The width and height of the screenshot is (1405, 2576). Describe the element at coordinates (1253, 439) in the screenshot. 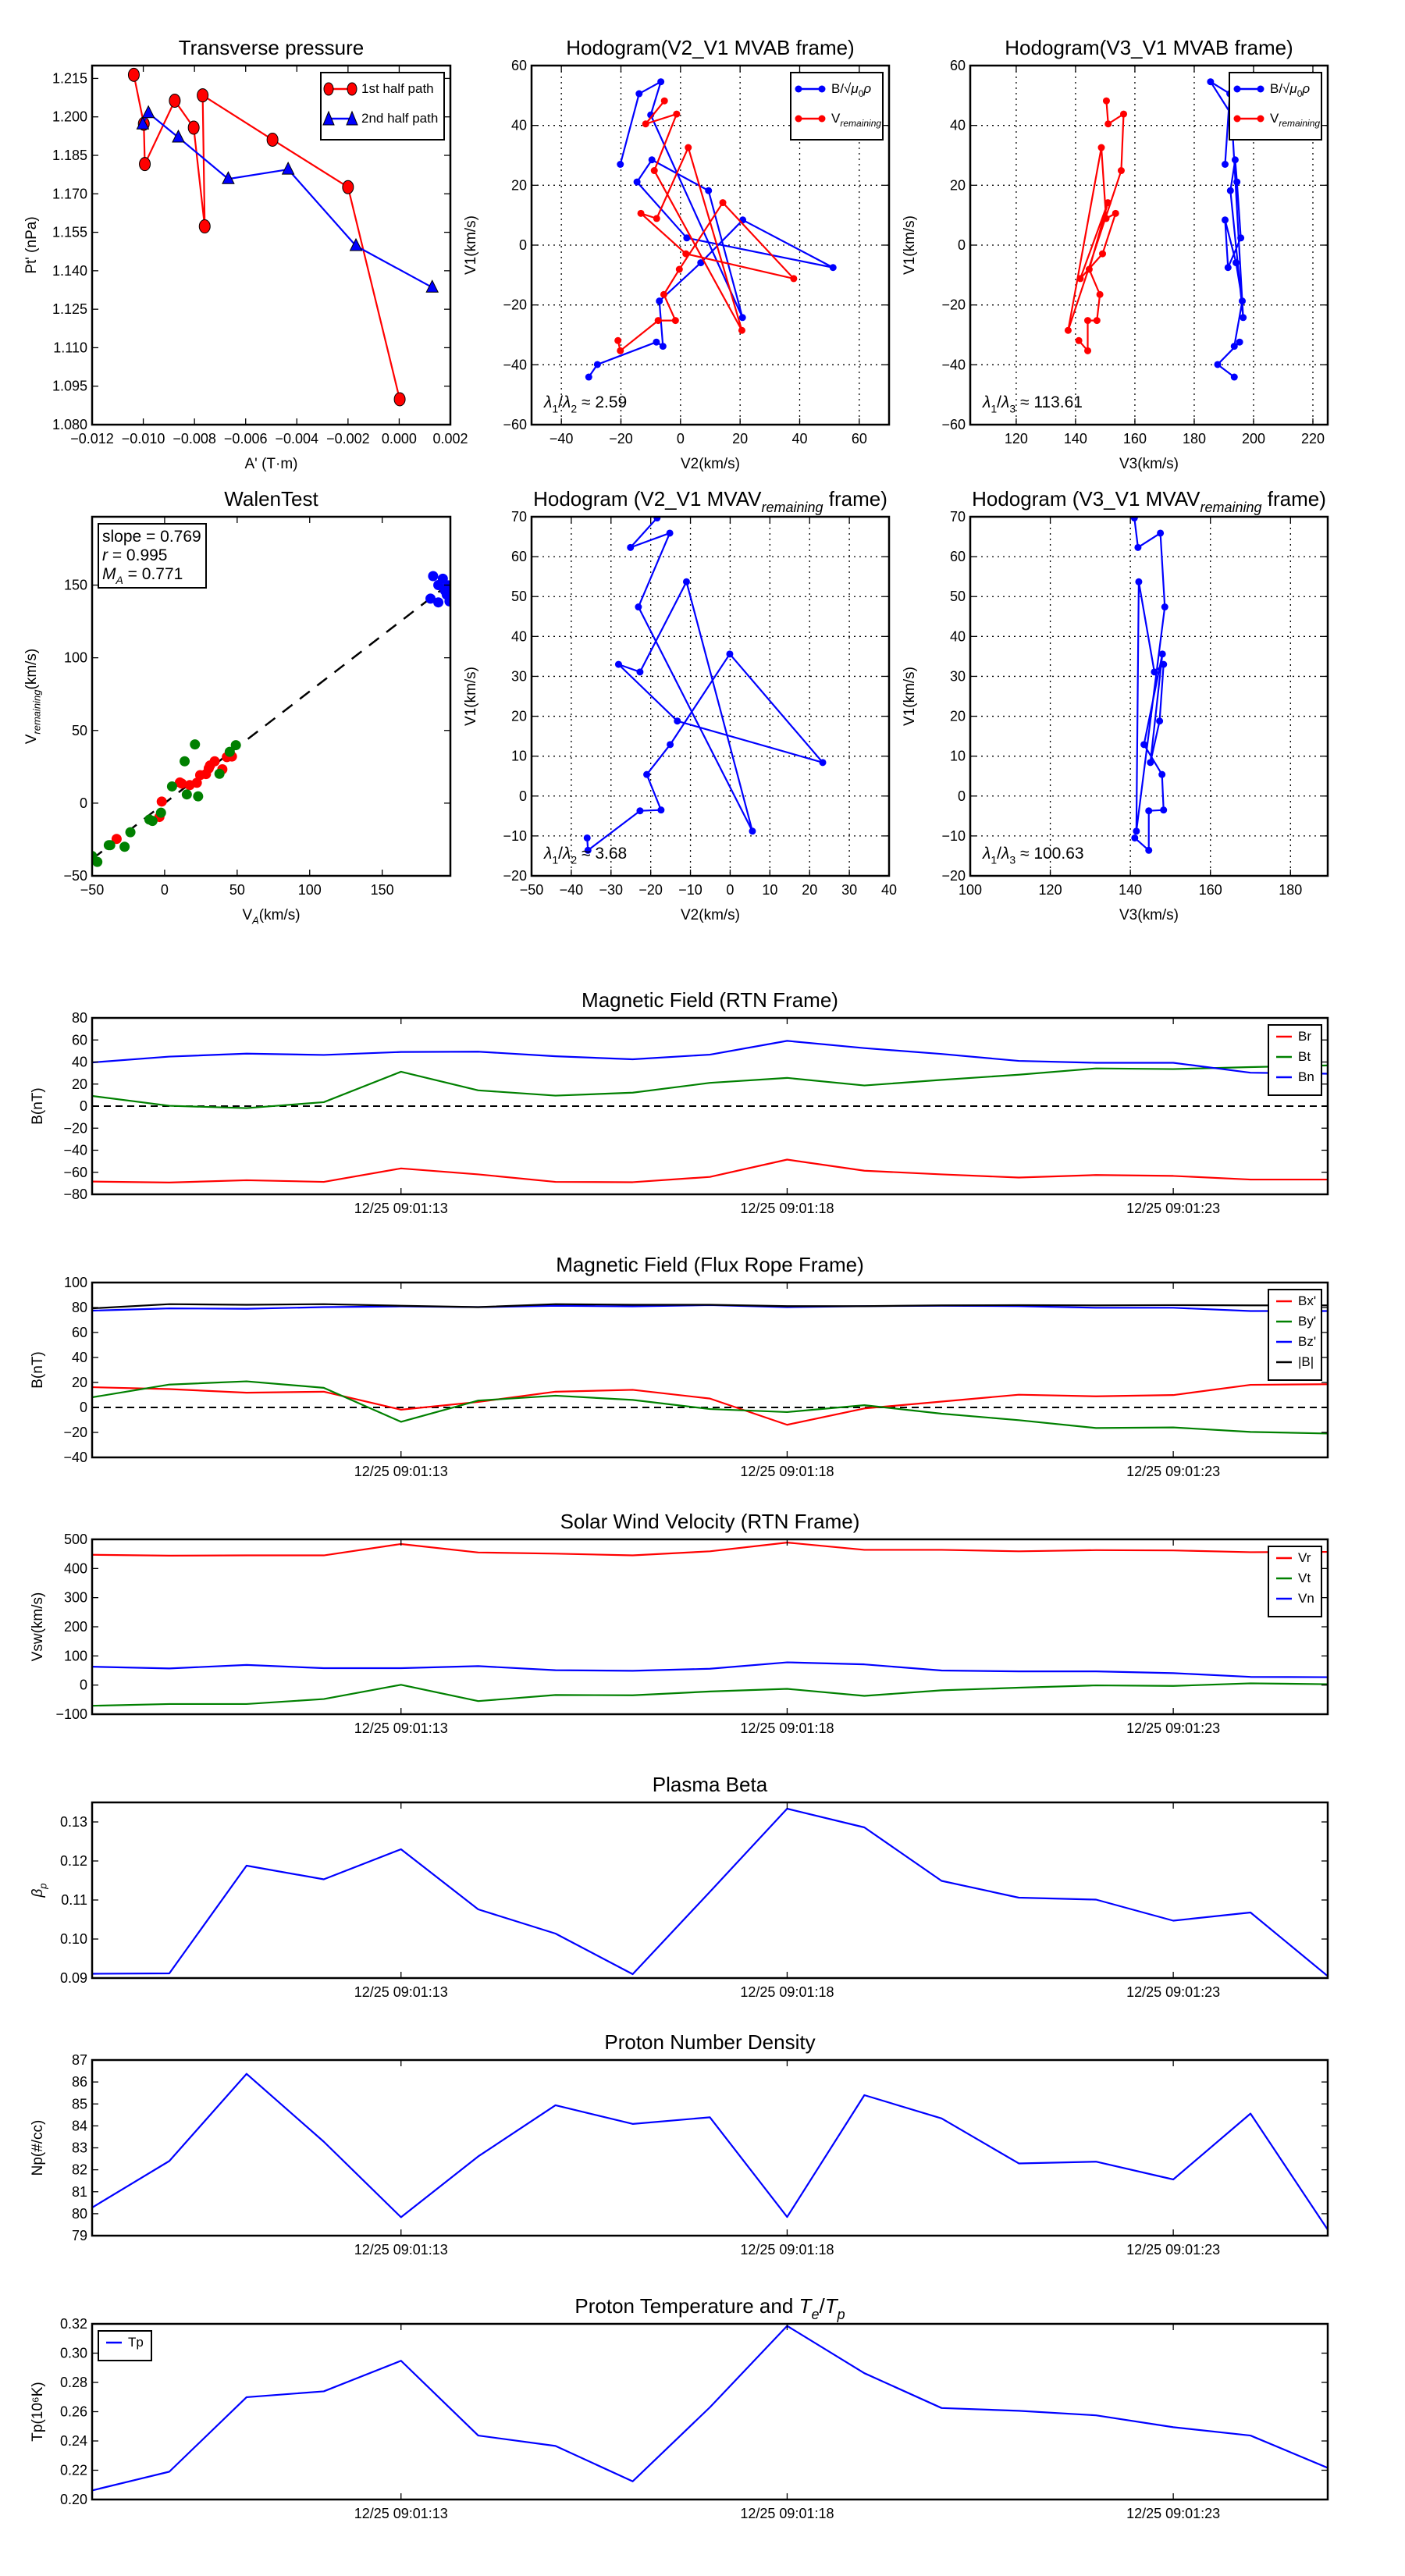

I see `x-tick-label: 200` at that location.